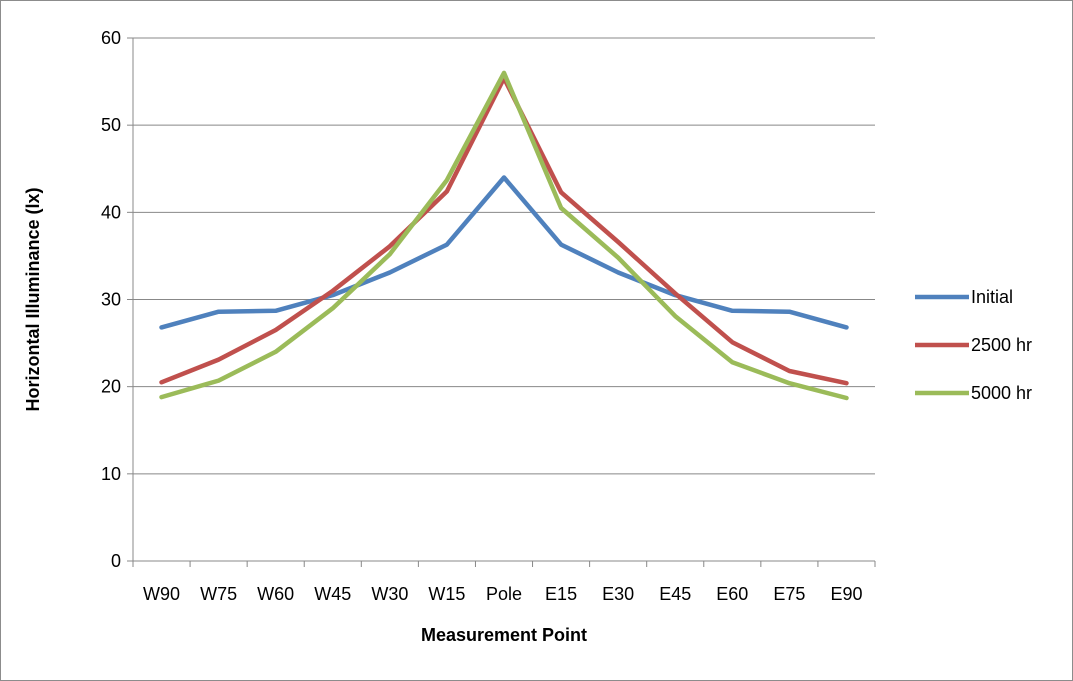 Image resolution: width=1073 pixels, height=681 pixels. Describe the element at coordinates (111, 38) in the screenshot. I see `y-tick-label: 60` at that location.